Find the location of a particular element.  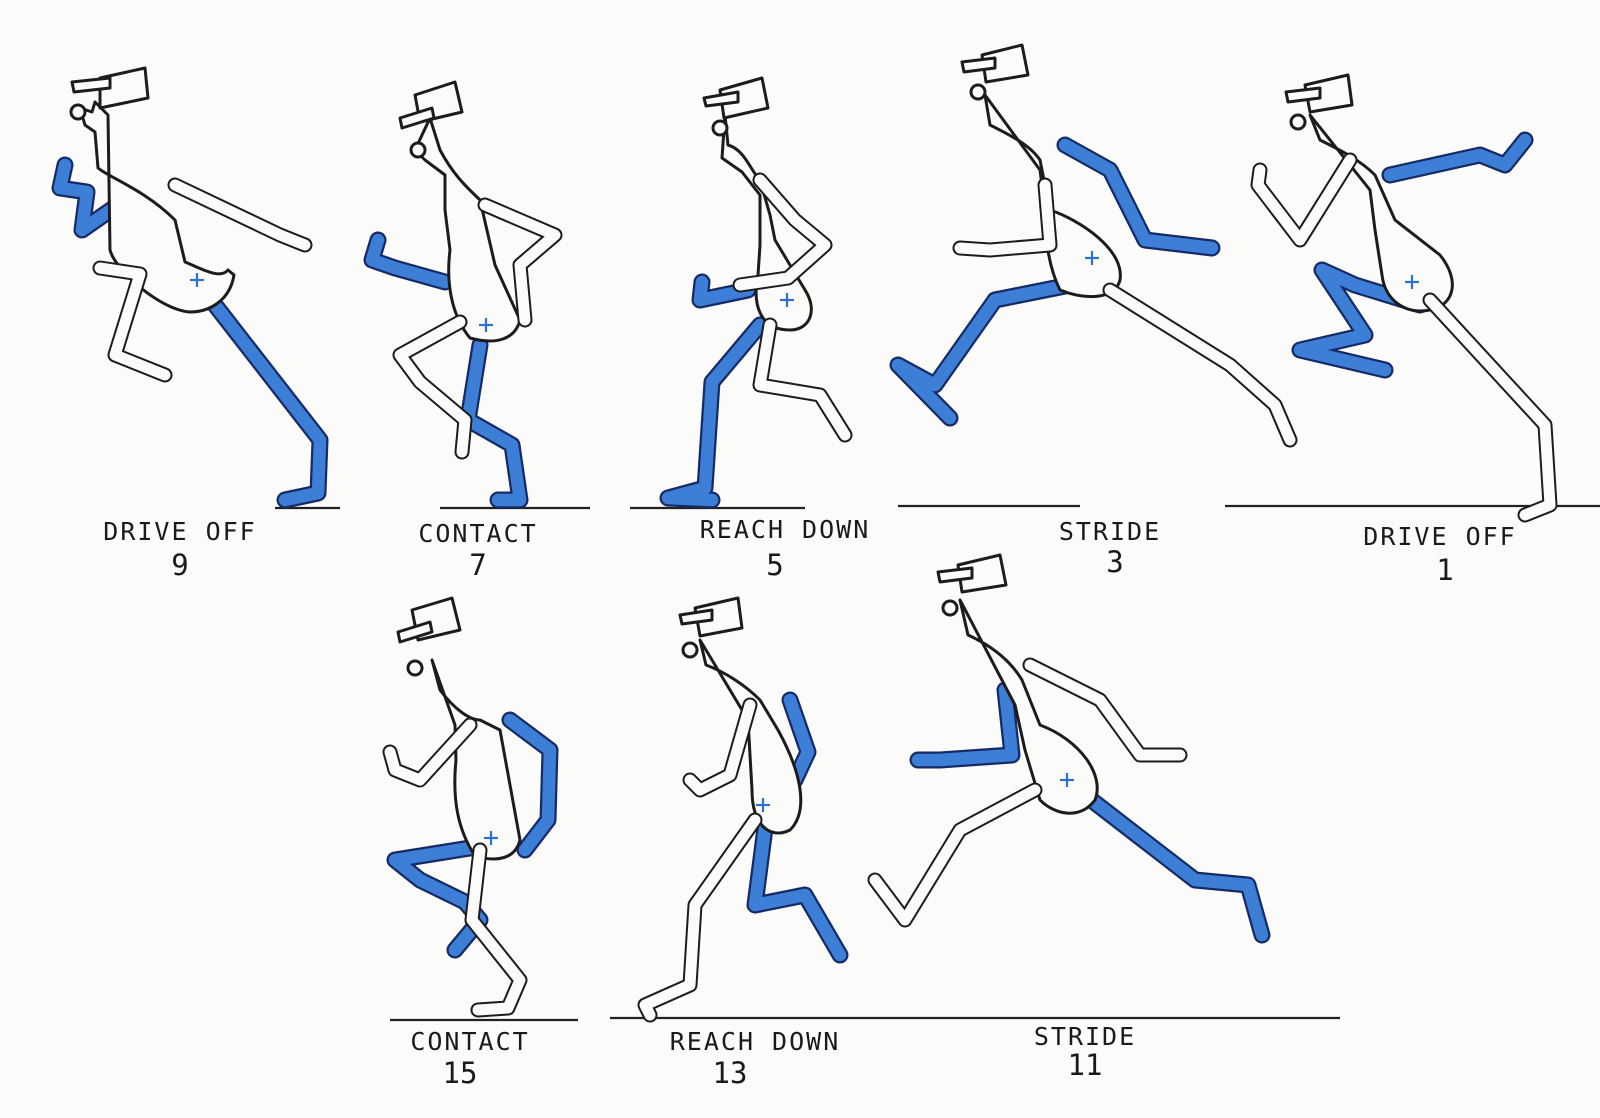

frame-number: 15 is located at coordinates (460, 1073).